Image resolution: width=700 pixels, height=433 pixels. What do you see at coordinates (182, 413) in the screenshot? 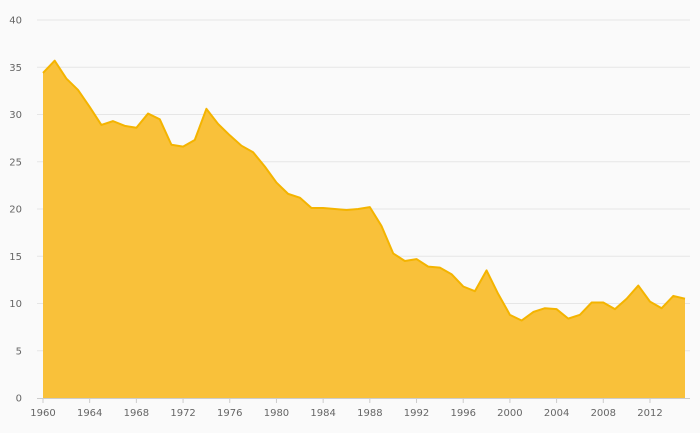
I see `x-tick-label: 1972` at bounding box center [182, 413].